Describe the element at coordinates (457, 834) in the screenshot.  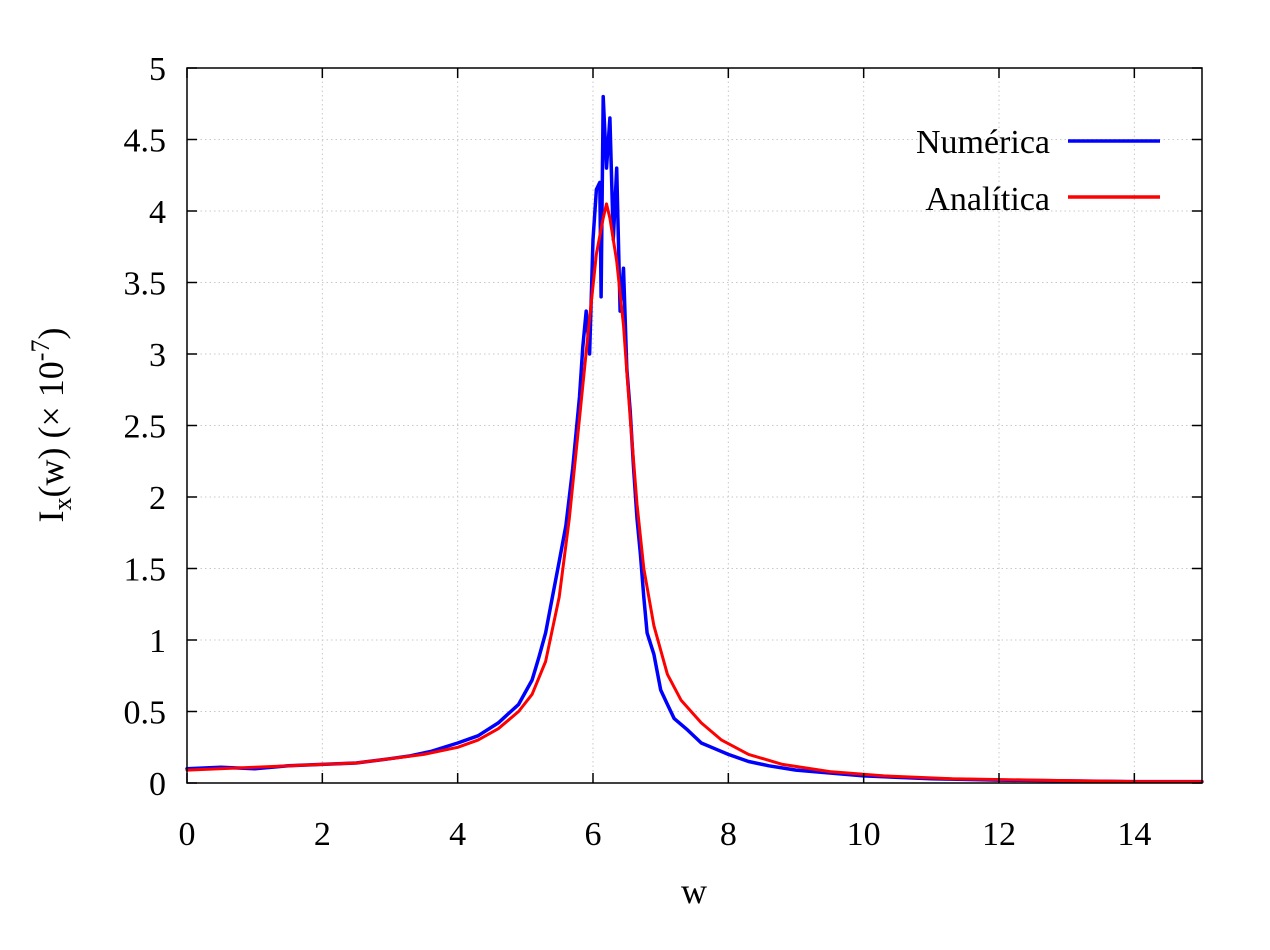
I see `x-tick-label: 4` at that location.